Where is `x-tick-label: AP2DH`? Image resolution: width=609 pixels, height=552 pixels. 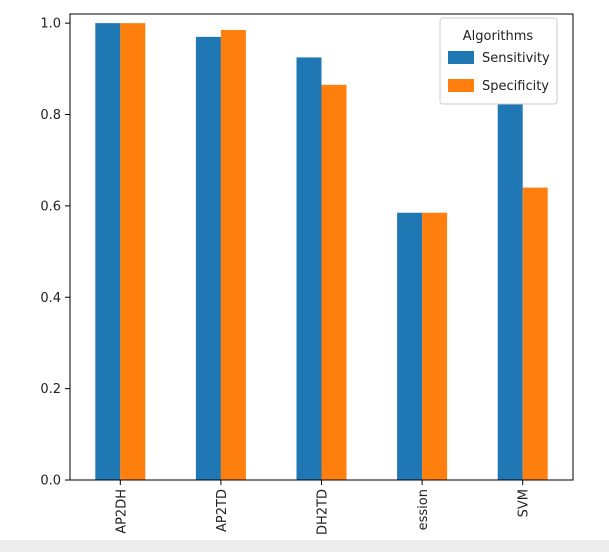
x-tick-label: AP2DH is located at coordinates (121, 511).